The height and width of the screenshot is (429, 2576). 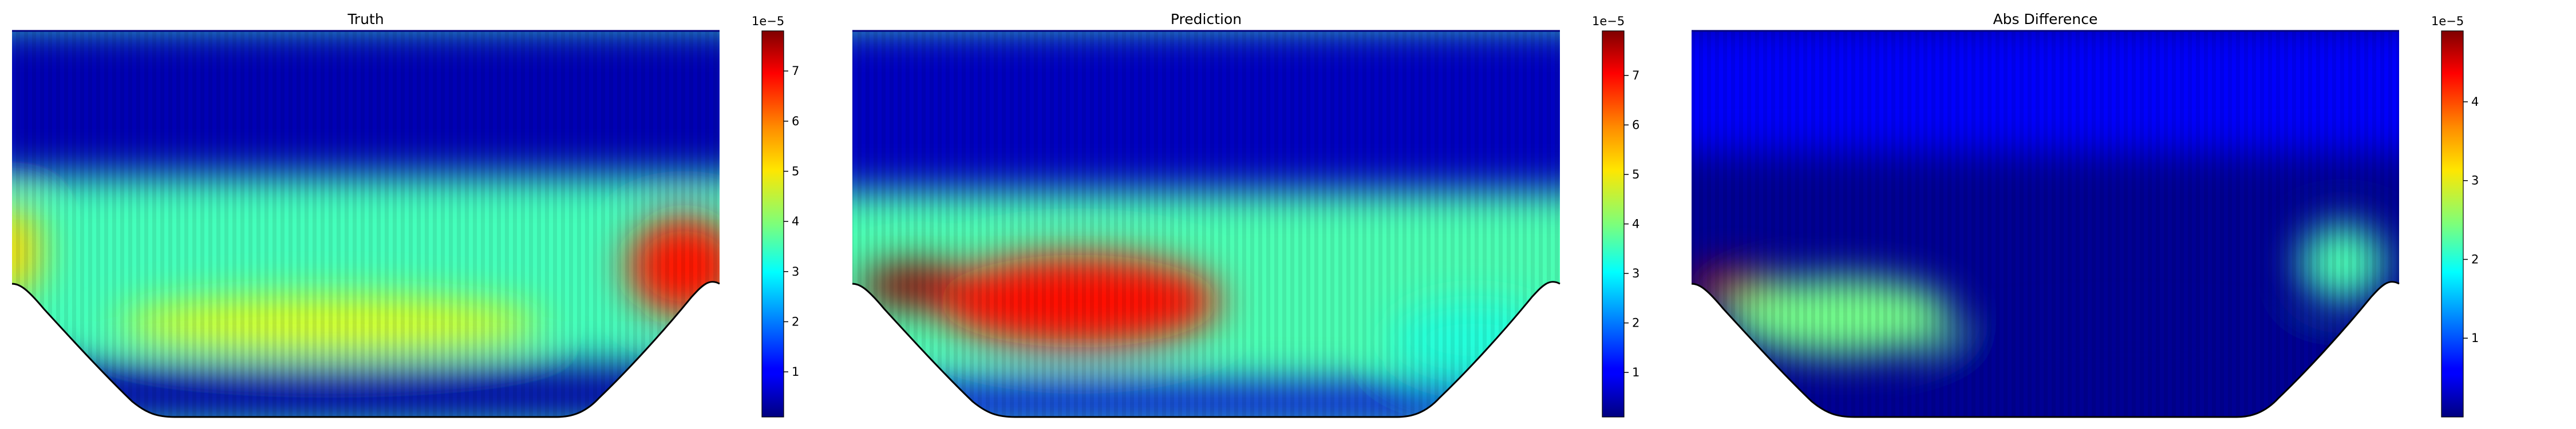 I want to click on subplot-title: Prediction, so click(x=1206, y=19).